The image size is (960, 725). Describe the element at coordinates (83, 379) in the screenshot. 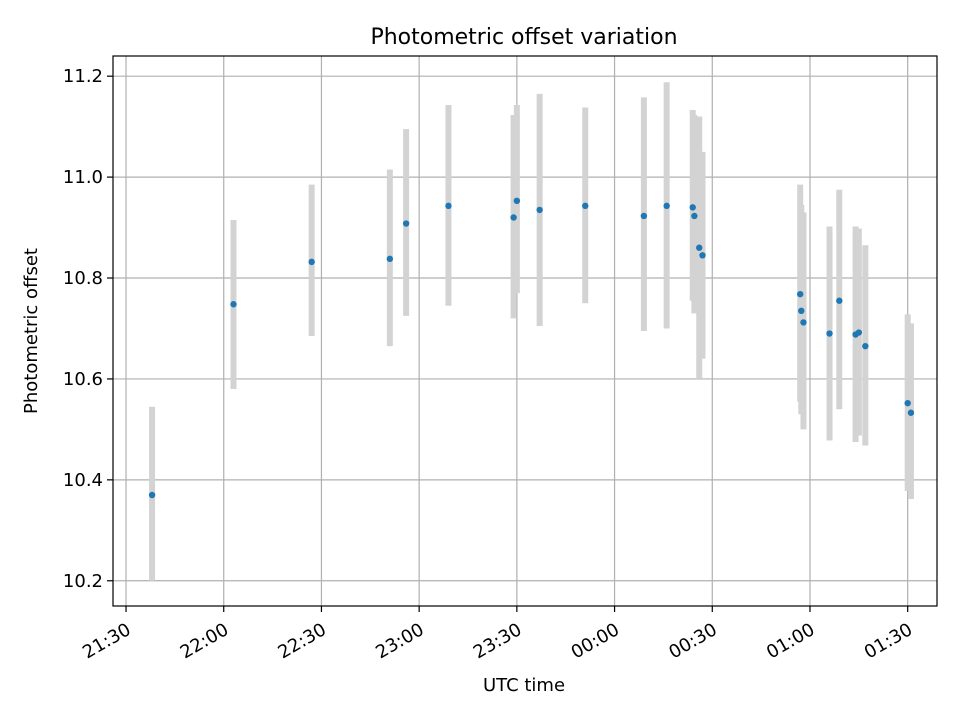

I see `y-tick-label: 10.6` at that location.